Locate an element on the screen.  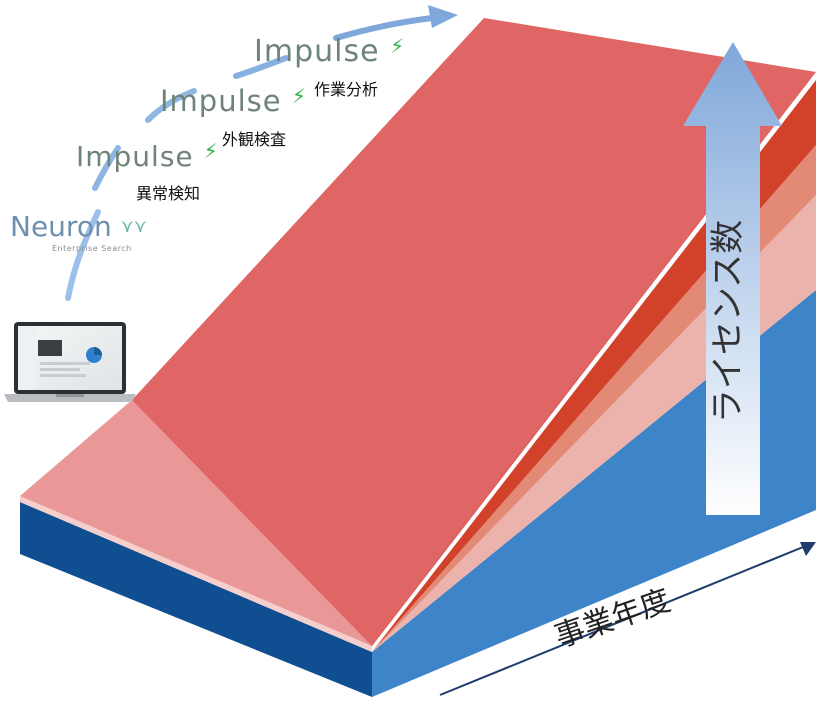
impulse-logo-3: Impulse ⚡ is located at coordinates (329, 51).